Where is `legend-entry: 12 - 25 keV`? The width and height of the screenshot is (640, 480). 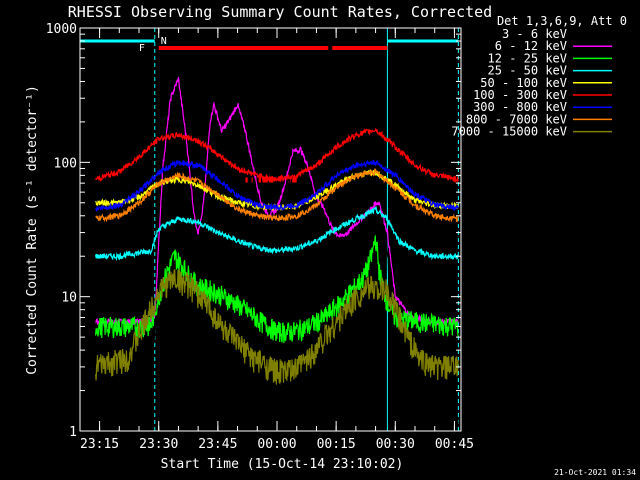
legend-entry: 12 - 25 keV is located at coordinates (527, 58).